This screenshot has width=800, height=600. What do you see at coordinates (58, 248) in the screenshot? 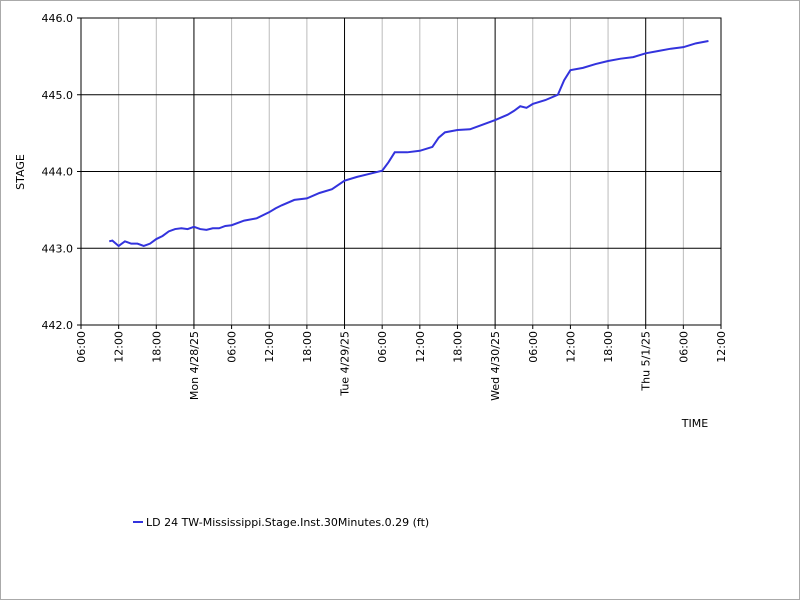
I see `y-tick-label: 443.0` at bounding box center [58, 248].